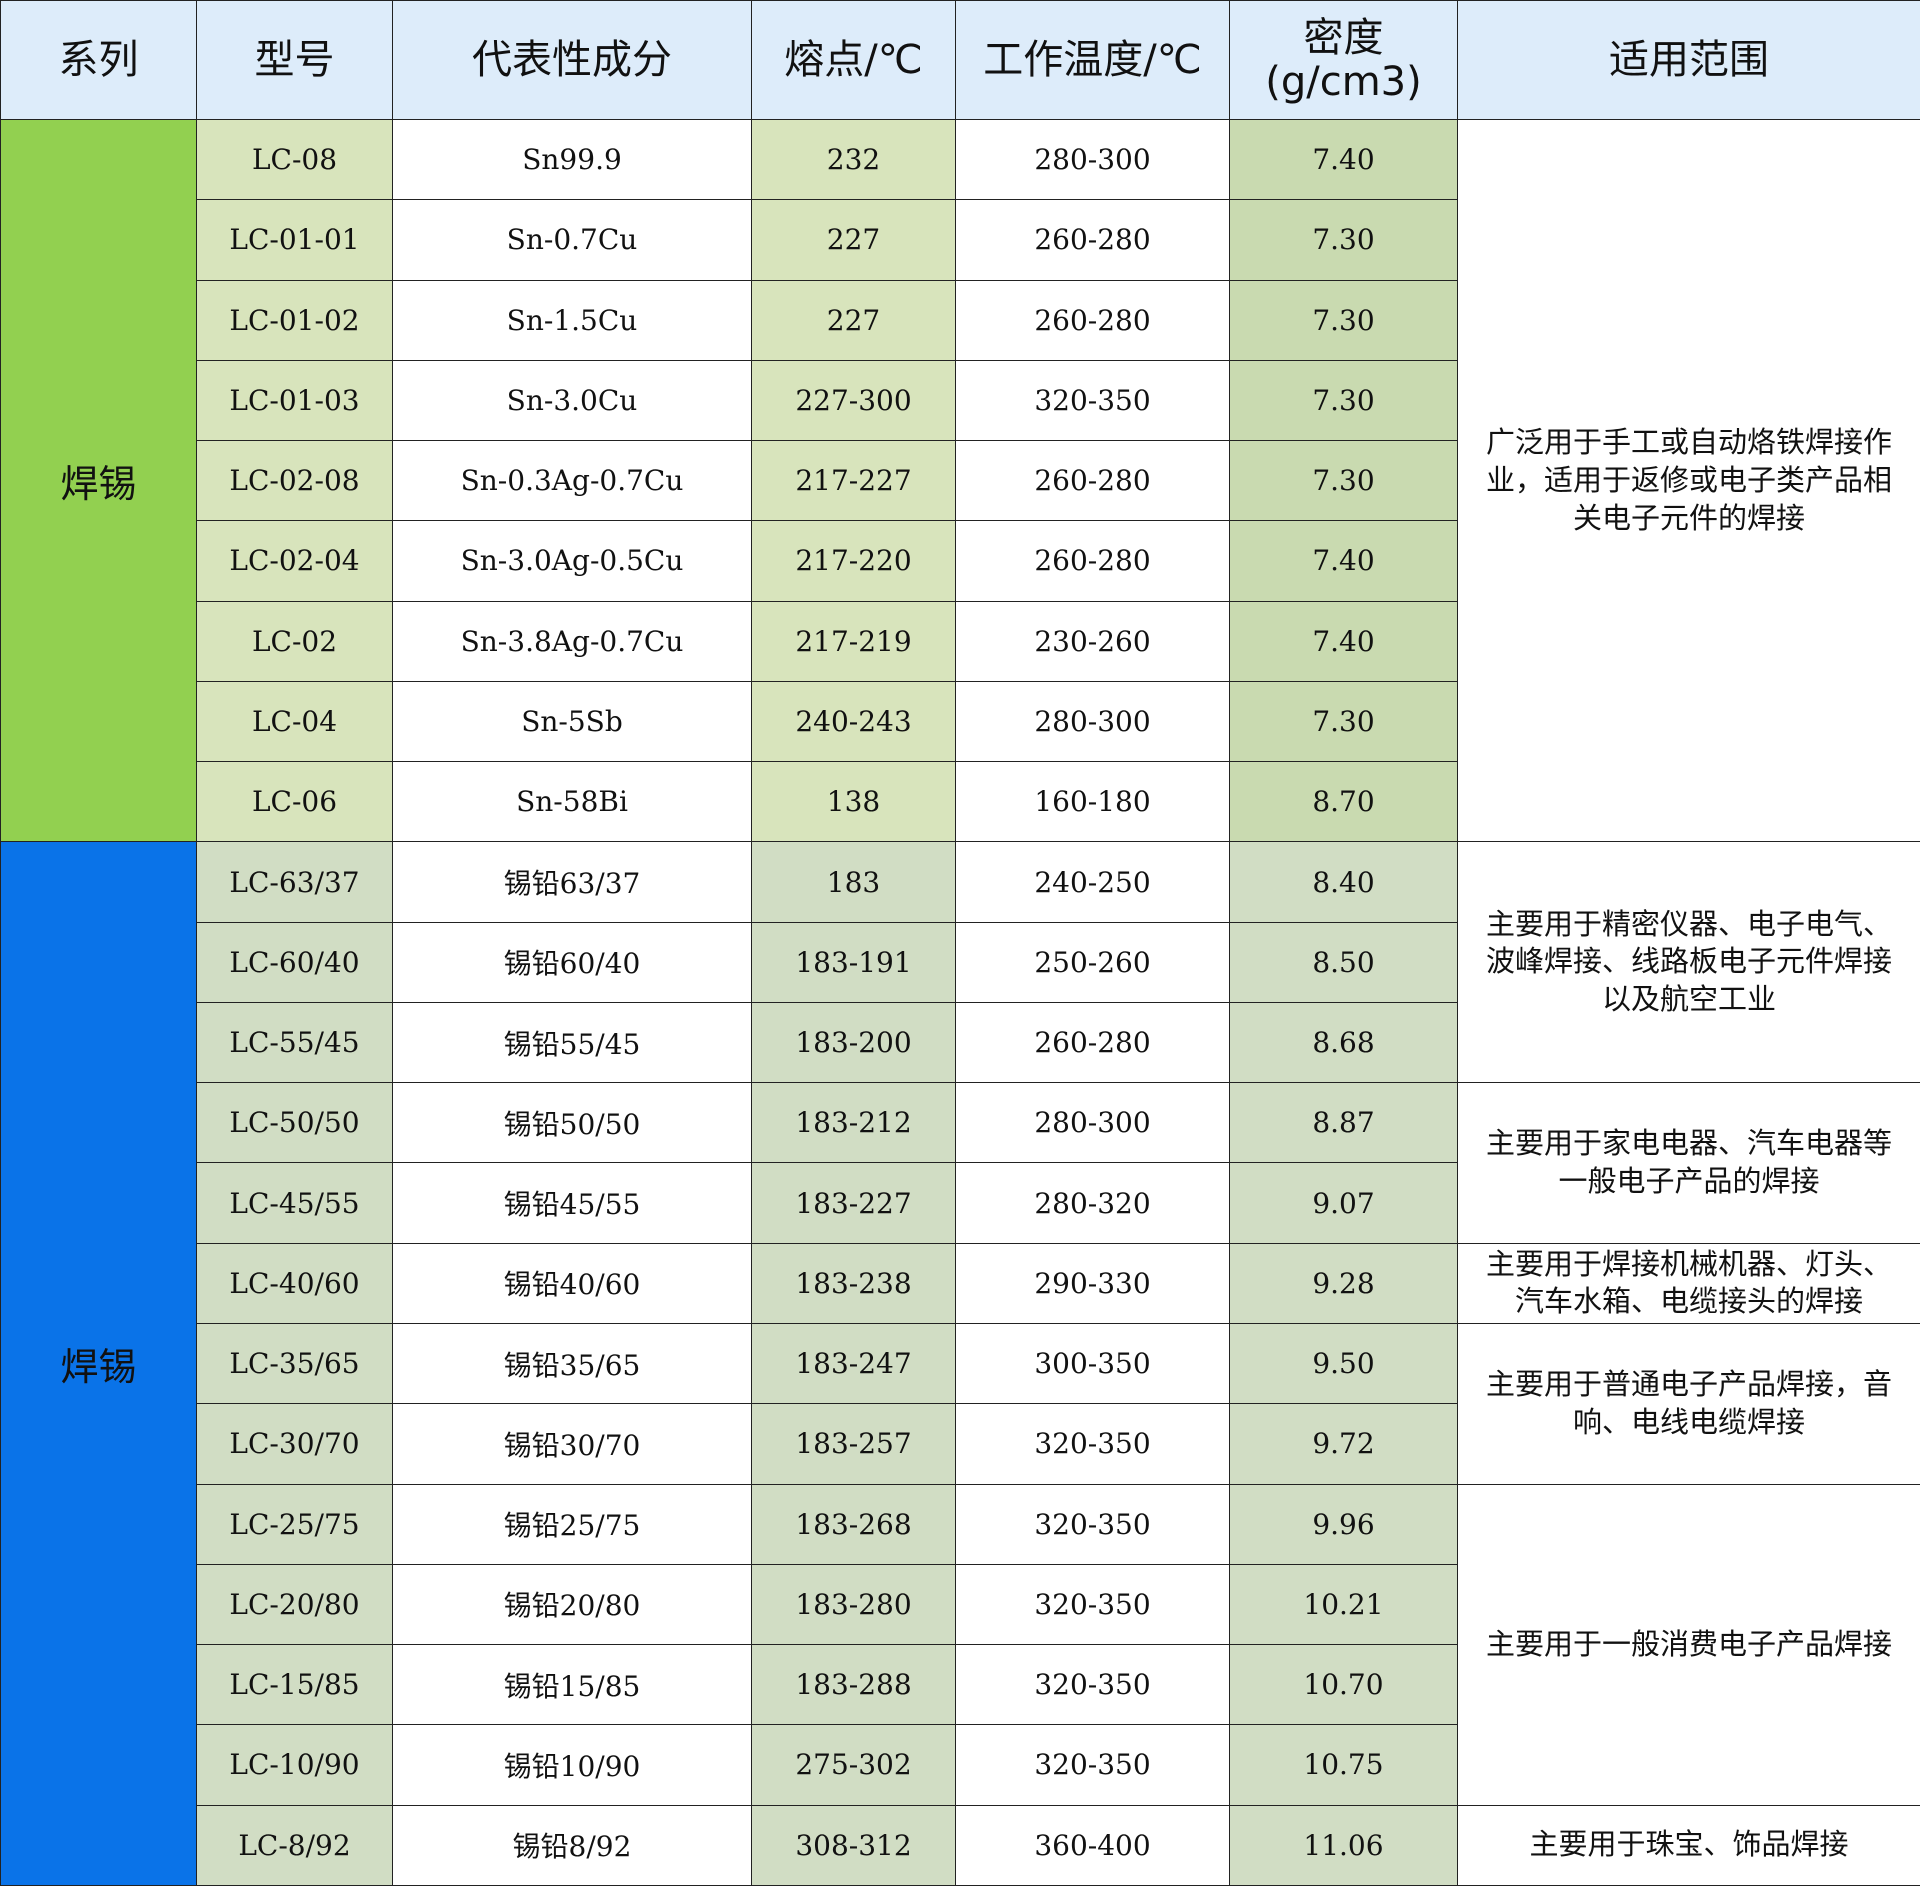 This screenshot has width=1920, height=1886. I want to click on data-cell: LC-01-02, so click(294, 320).